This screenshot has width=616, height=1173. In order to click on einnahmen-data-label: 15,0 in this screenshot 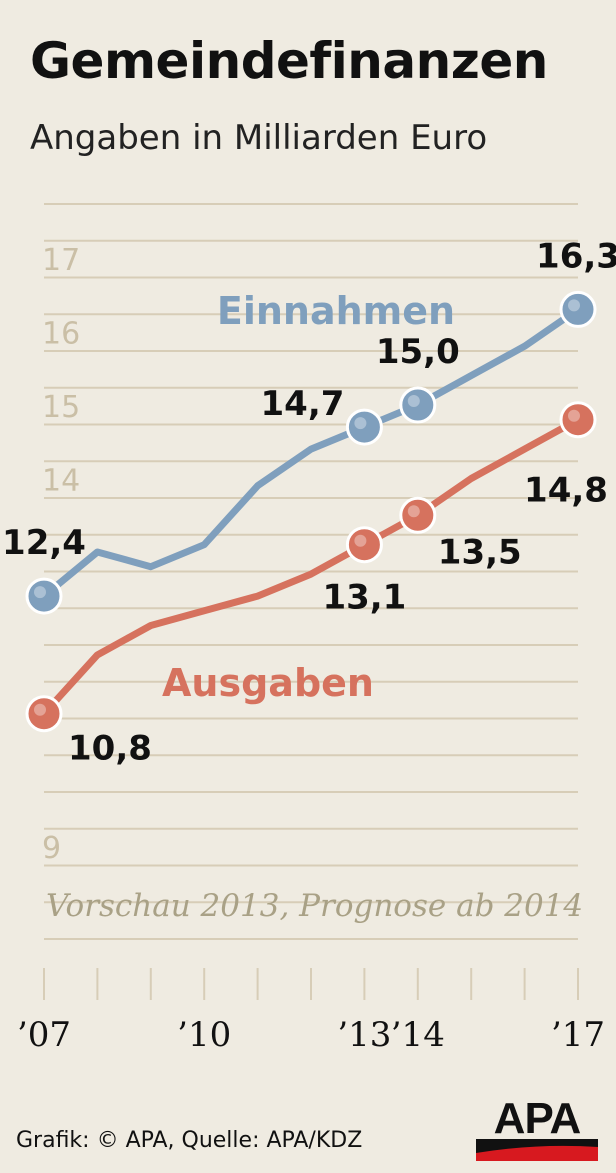, I will do `click(418, 352)`.